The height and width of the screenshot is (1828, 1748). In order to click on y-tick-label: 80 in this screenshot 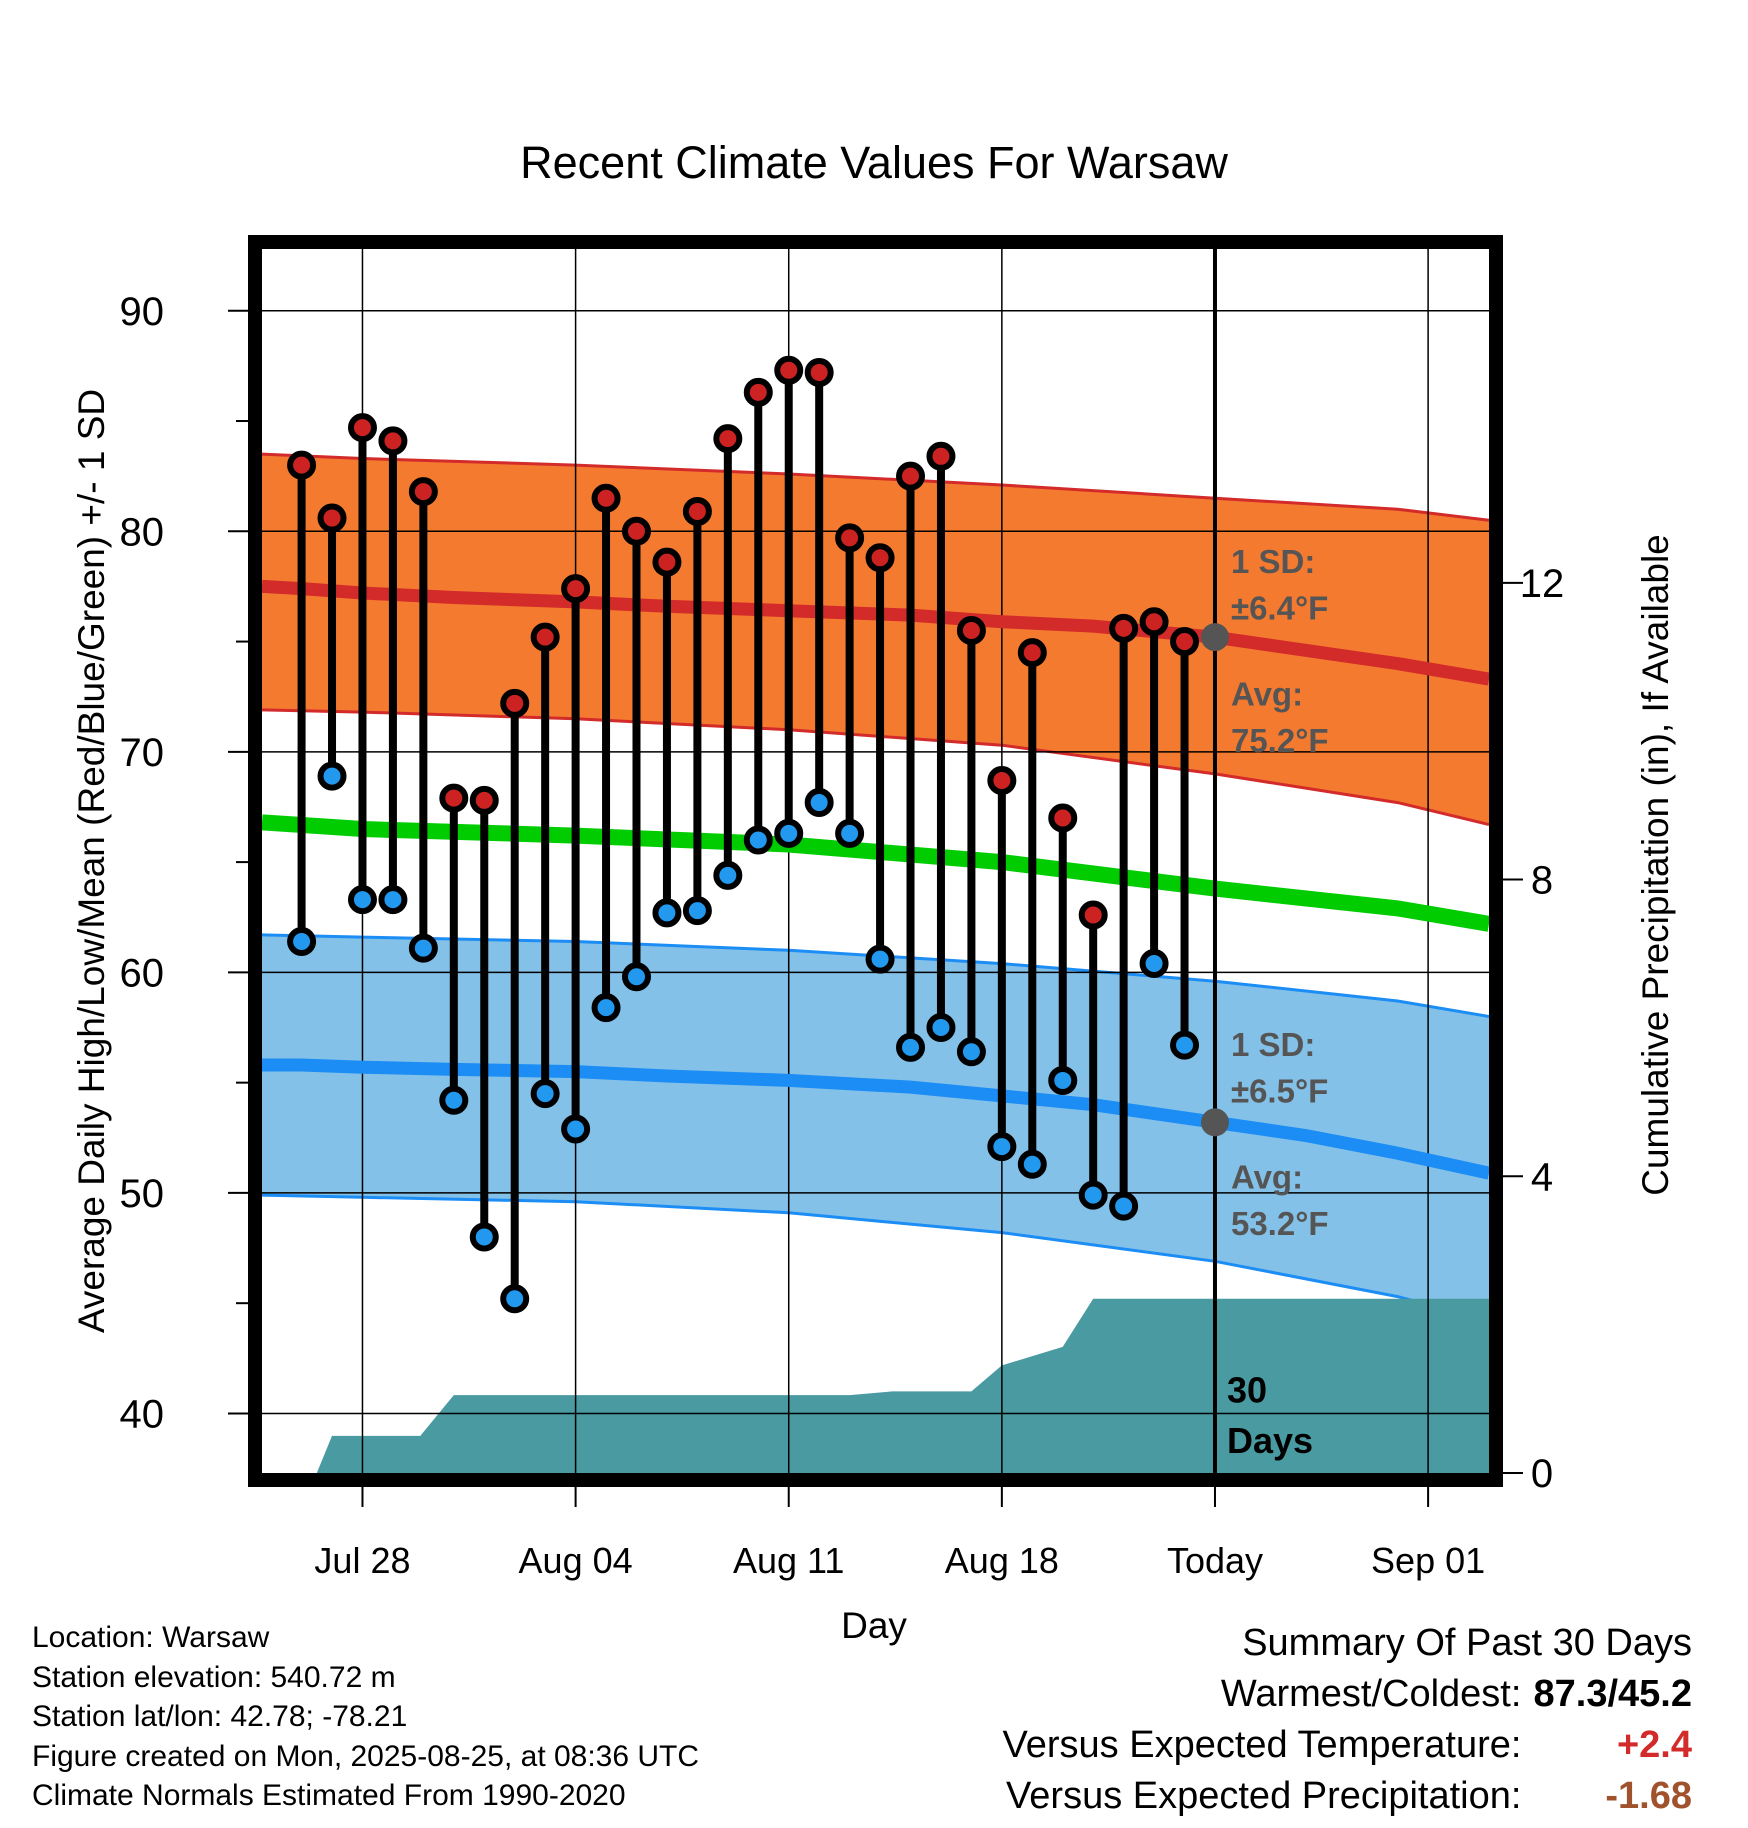, I will do `click(142, 532)`.